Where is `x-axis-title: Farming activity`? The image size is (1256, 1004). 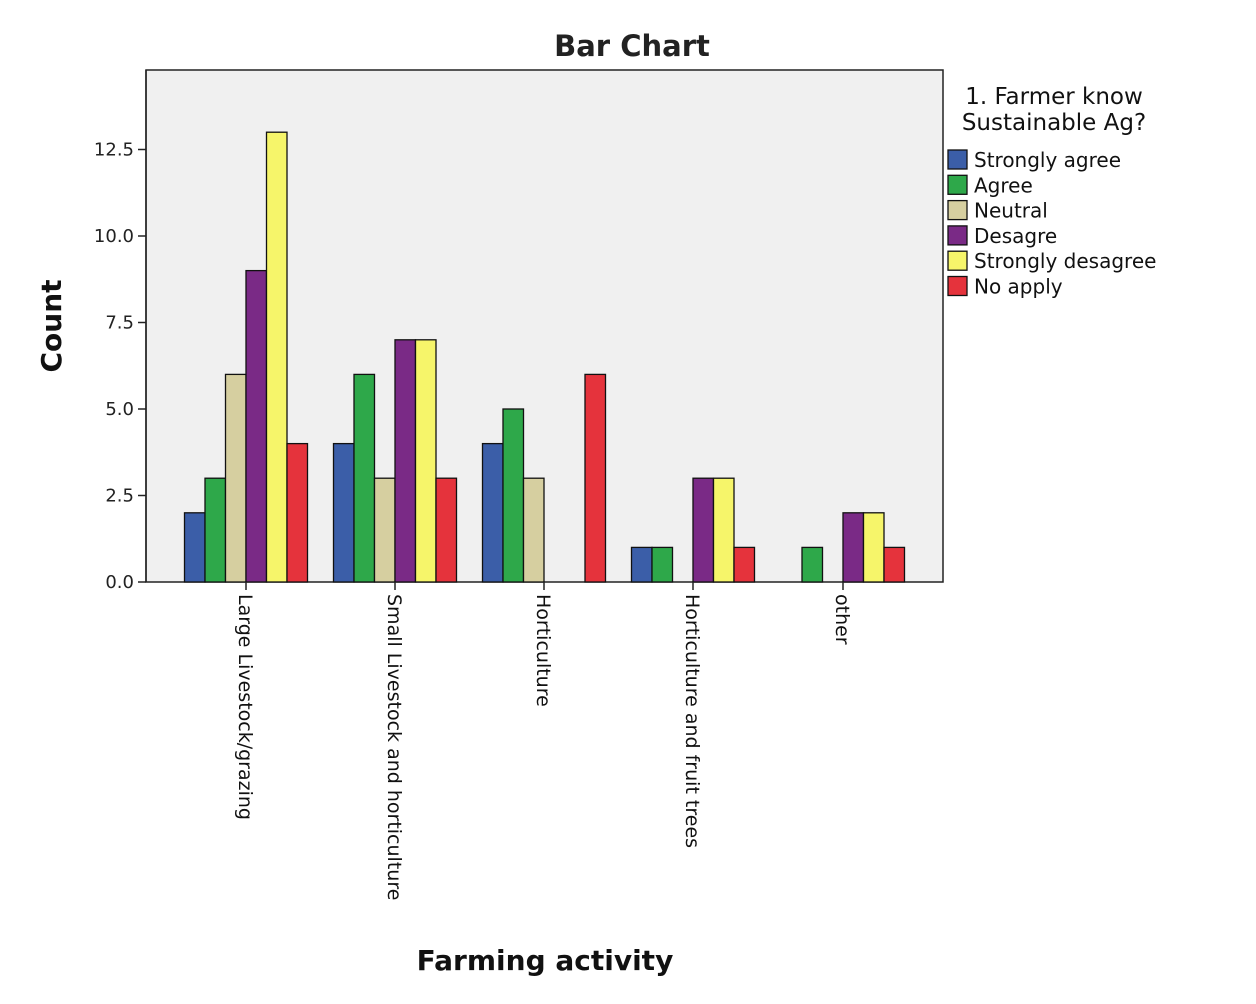
x-axis-title: Farming activity is located at coordinates (545, 960).